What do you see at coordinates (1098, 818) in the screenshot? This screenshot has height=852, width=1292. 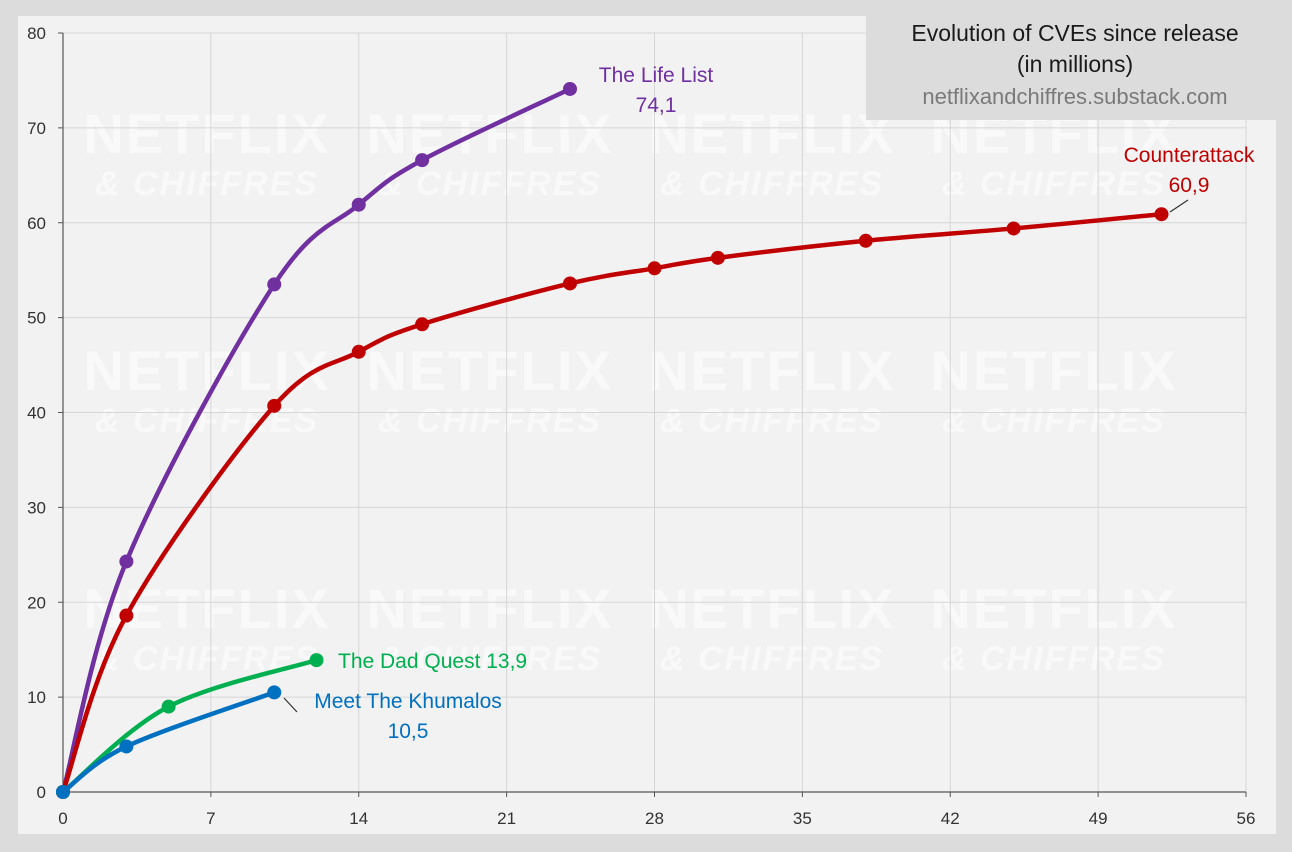 I see `x-tick-label: 49` at bounding box center [1098, 818].